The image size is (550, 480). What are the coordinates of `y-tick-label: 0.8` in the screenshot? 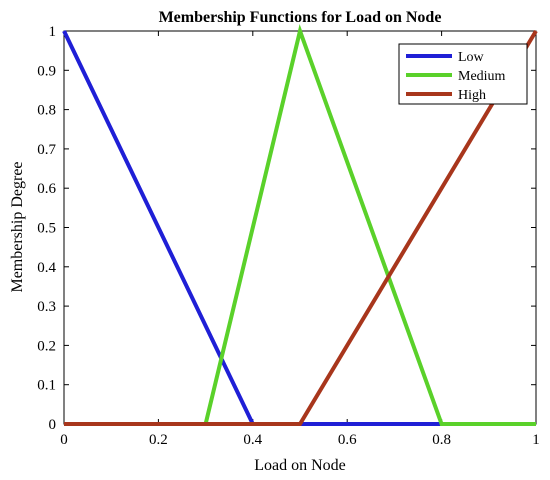 It's located at (46, 111).